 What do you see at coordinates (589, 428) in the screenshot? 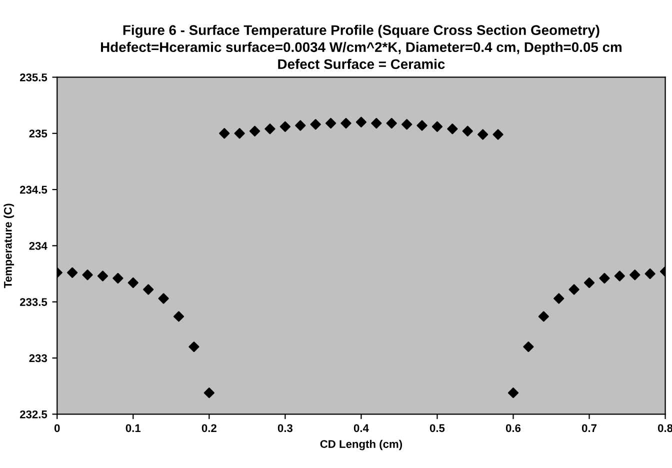
I see `x-tick-label: 0.7` at bounding box center [589, 428].